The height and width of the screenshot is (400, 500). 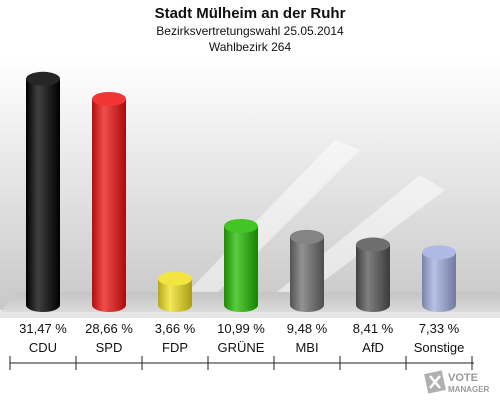 I want to click on vote-manager-logo: VOTE MANAGER, so click(x=457, y=382).